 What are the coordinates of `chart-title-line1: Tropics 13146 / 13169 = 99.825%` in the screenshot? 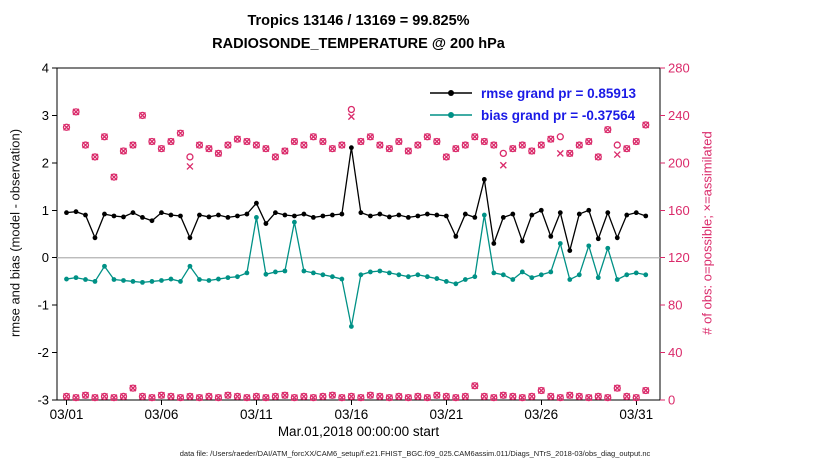 It's located at (358, 21).